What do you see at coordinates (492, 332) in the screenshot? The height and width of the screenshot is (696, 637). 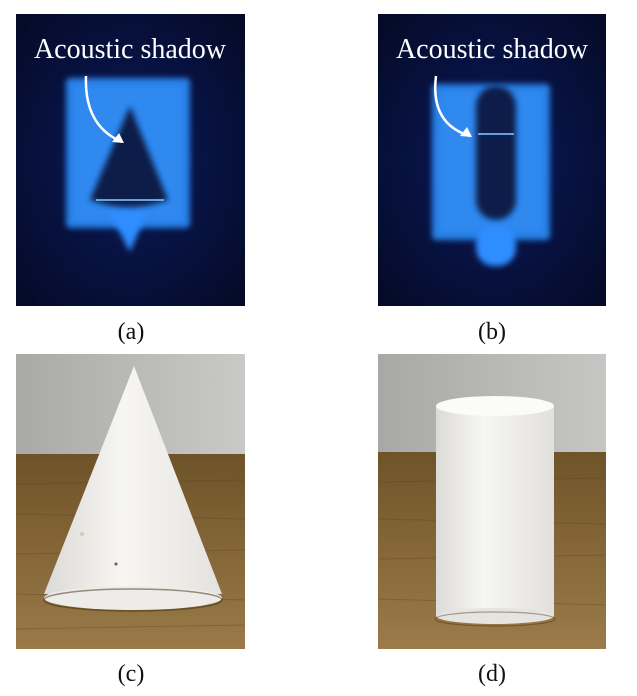 I see `caption-b: (b)` at bounding box center [492, 332].